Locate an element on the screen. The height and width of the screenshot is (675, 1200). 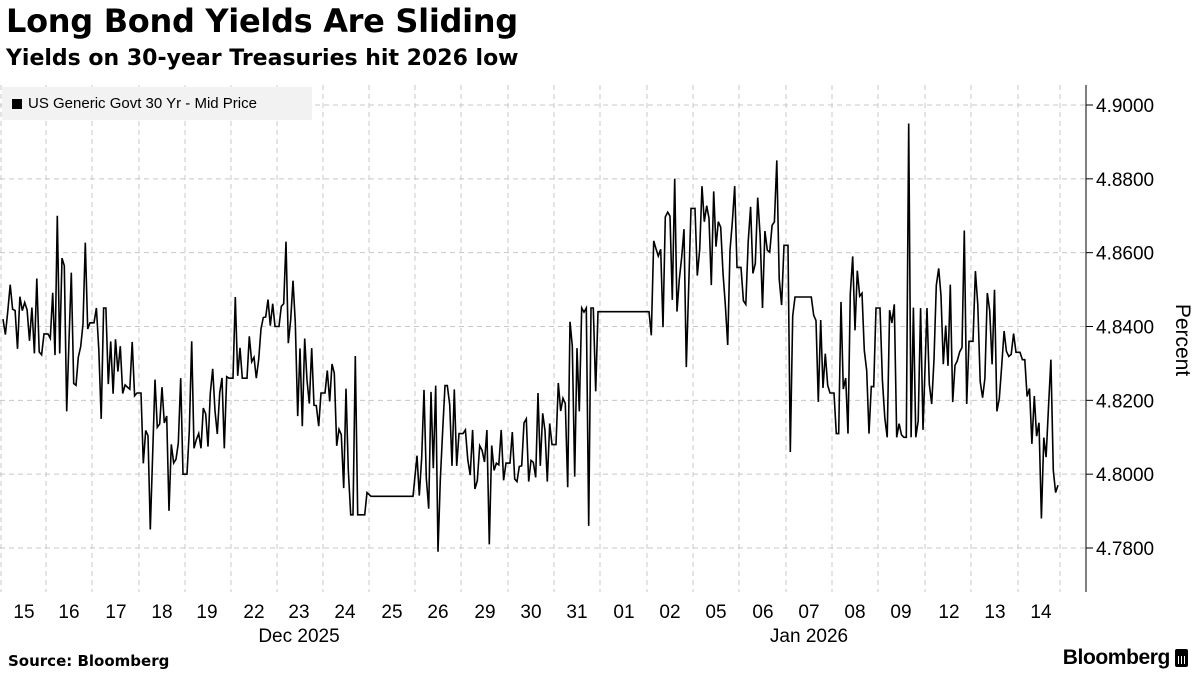
source-note: Source: Bloomberg is located at coordinates (89, 661).